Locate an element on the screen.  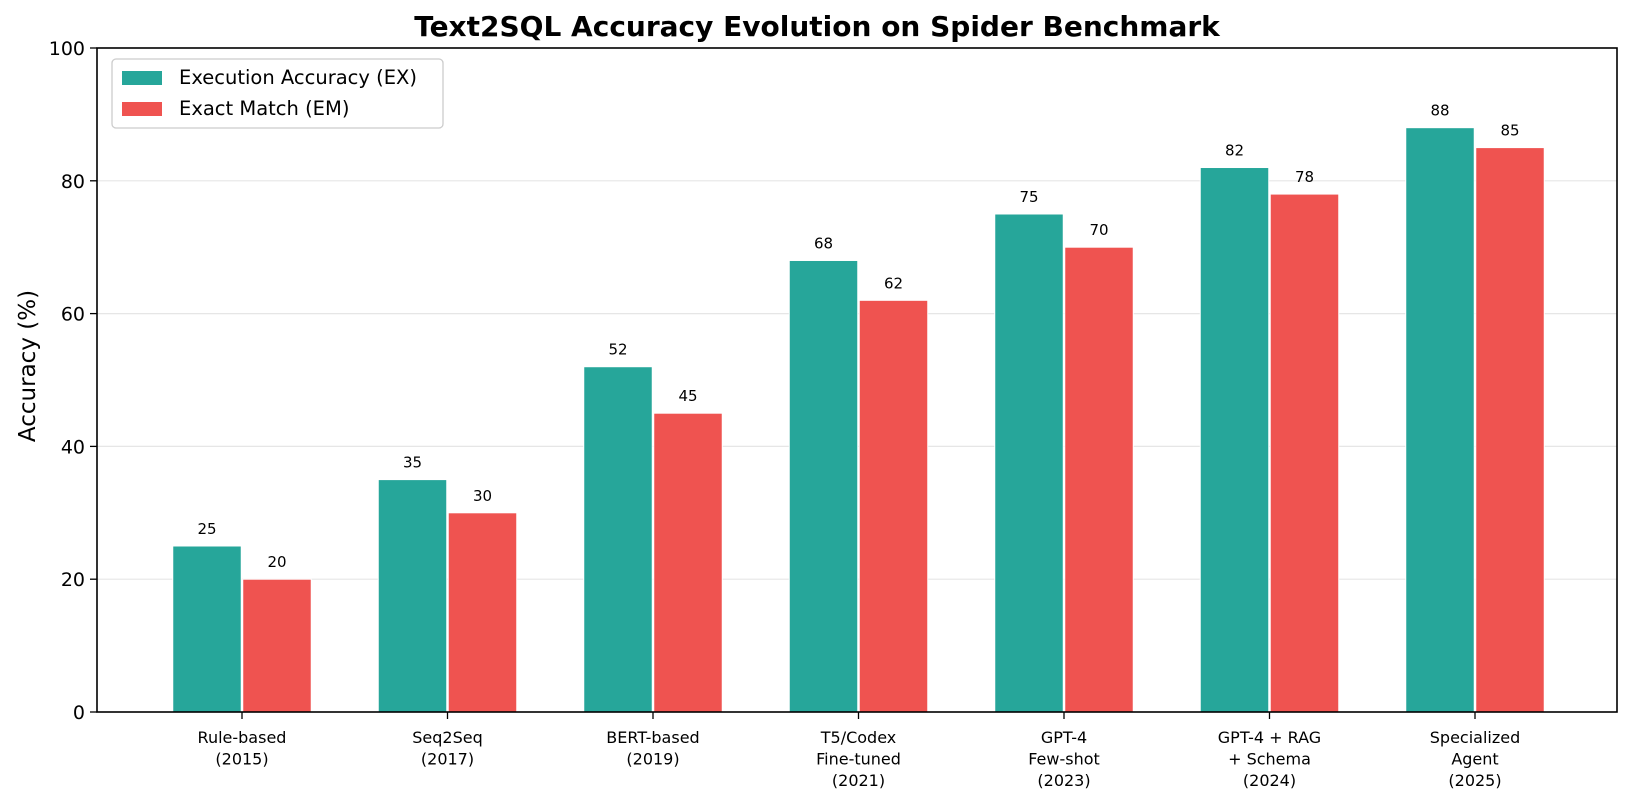
data-label: 78 is located at coordinates (1304, 177).